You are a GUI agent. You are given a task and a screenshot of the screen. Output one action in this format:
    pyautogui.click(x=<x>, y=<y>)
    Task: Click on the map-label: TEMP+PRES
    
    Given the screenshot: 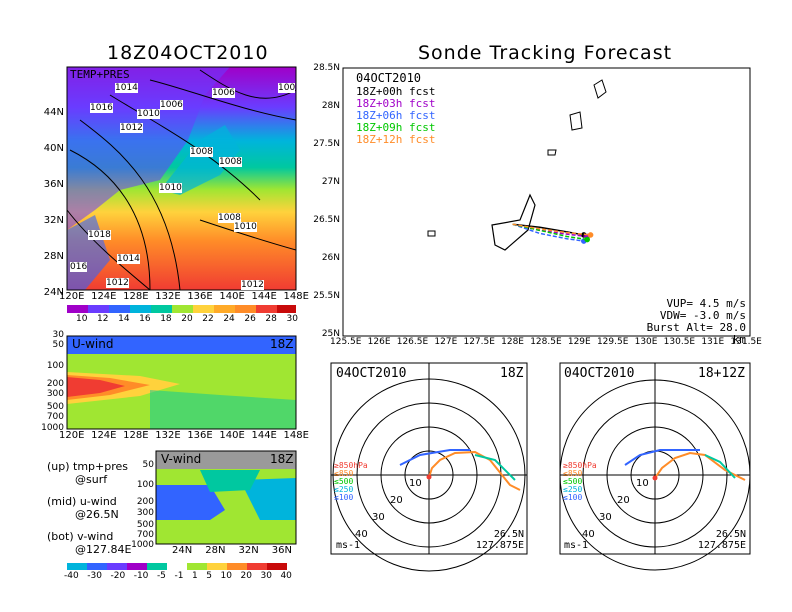 What is the action you would take?
    pyautogui.click(x=100, y=74)
    